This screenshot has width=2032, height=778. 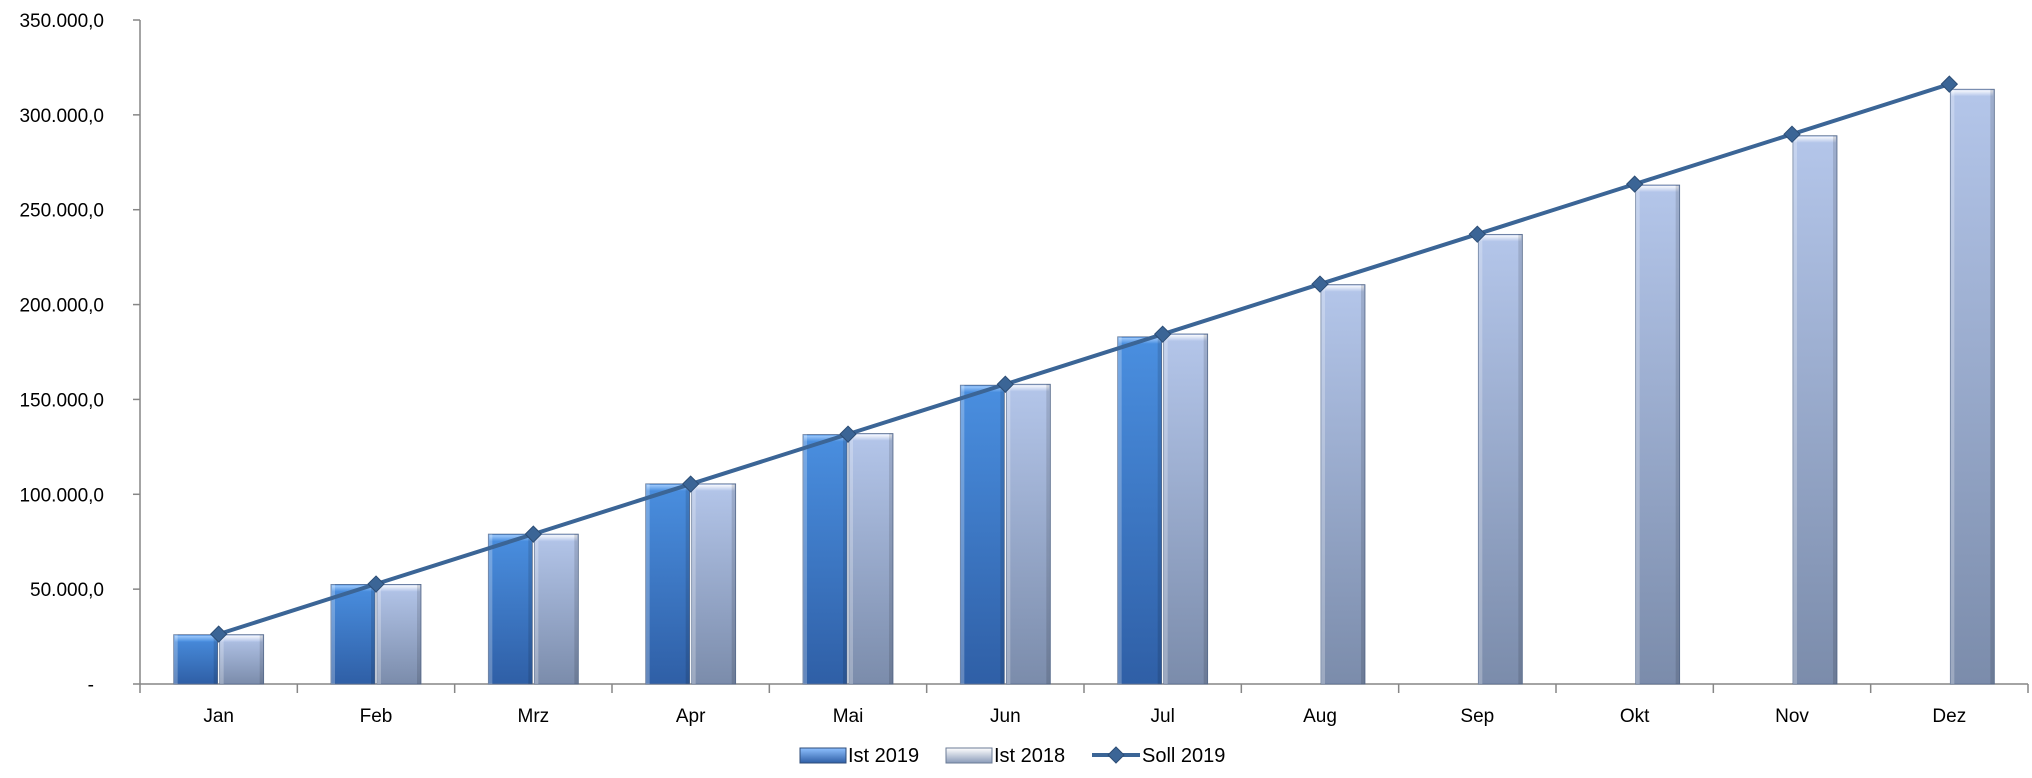 I want to click on x-tick-label: Sep, so click(x=1477, y=716).